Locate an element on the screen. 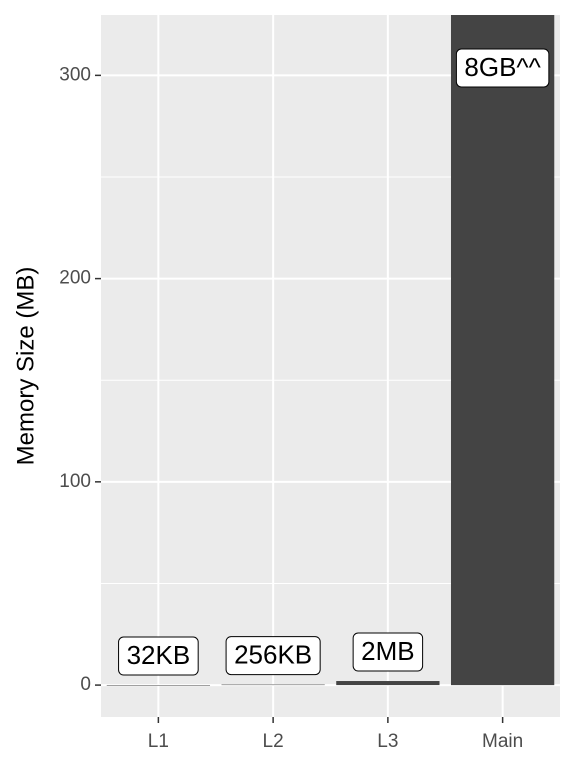 The image size is (576, 768). data-label: 32KB is located at coordinates (159, 655).